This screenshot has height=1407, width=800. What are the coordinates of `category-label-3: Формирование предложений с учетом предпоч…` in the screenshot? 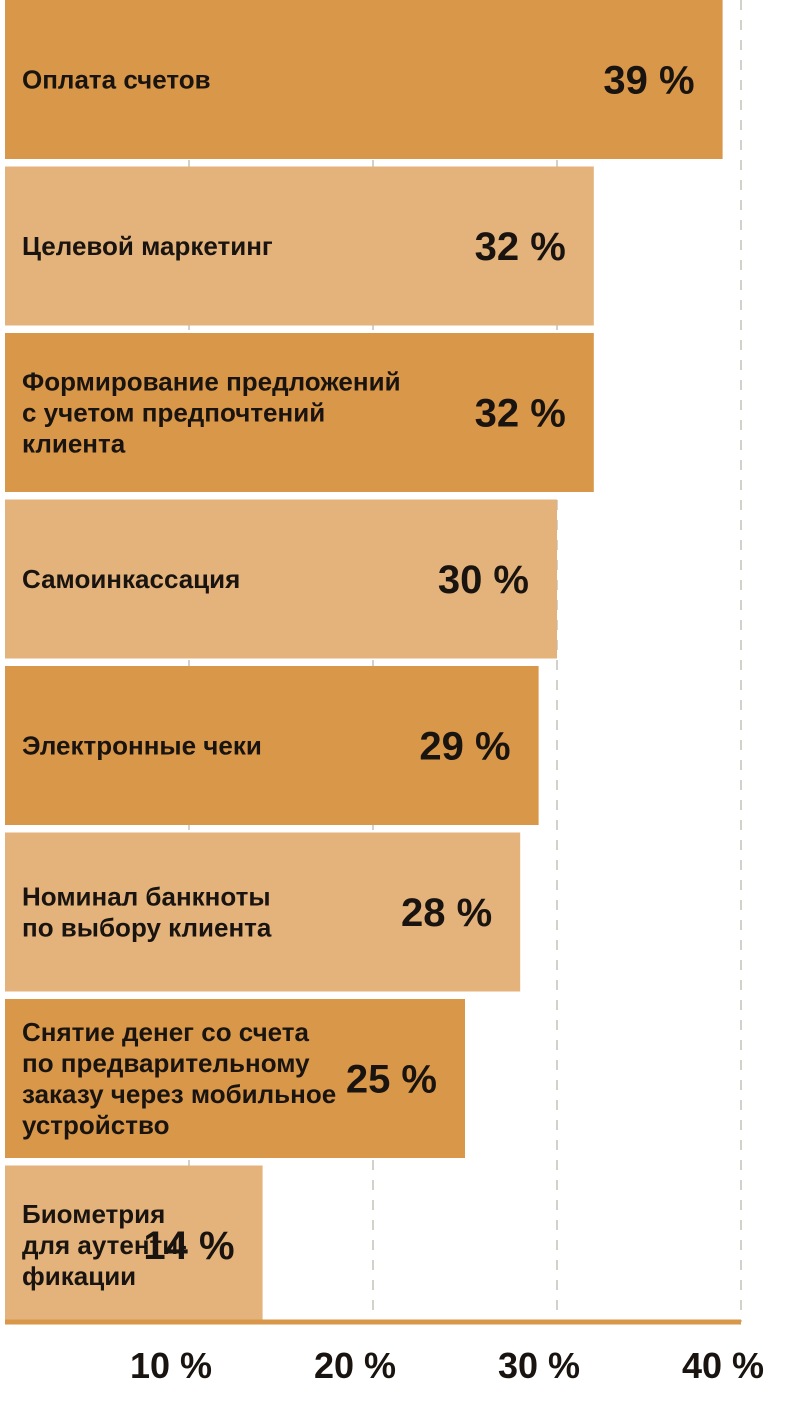 It's located at (211, 413).